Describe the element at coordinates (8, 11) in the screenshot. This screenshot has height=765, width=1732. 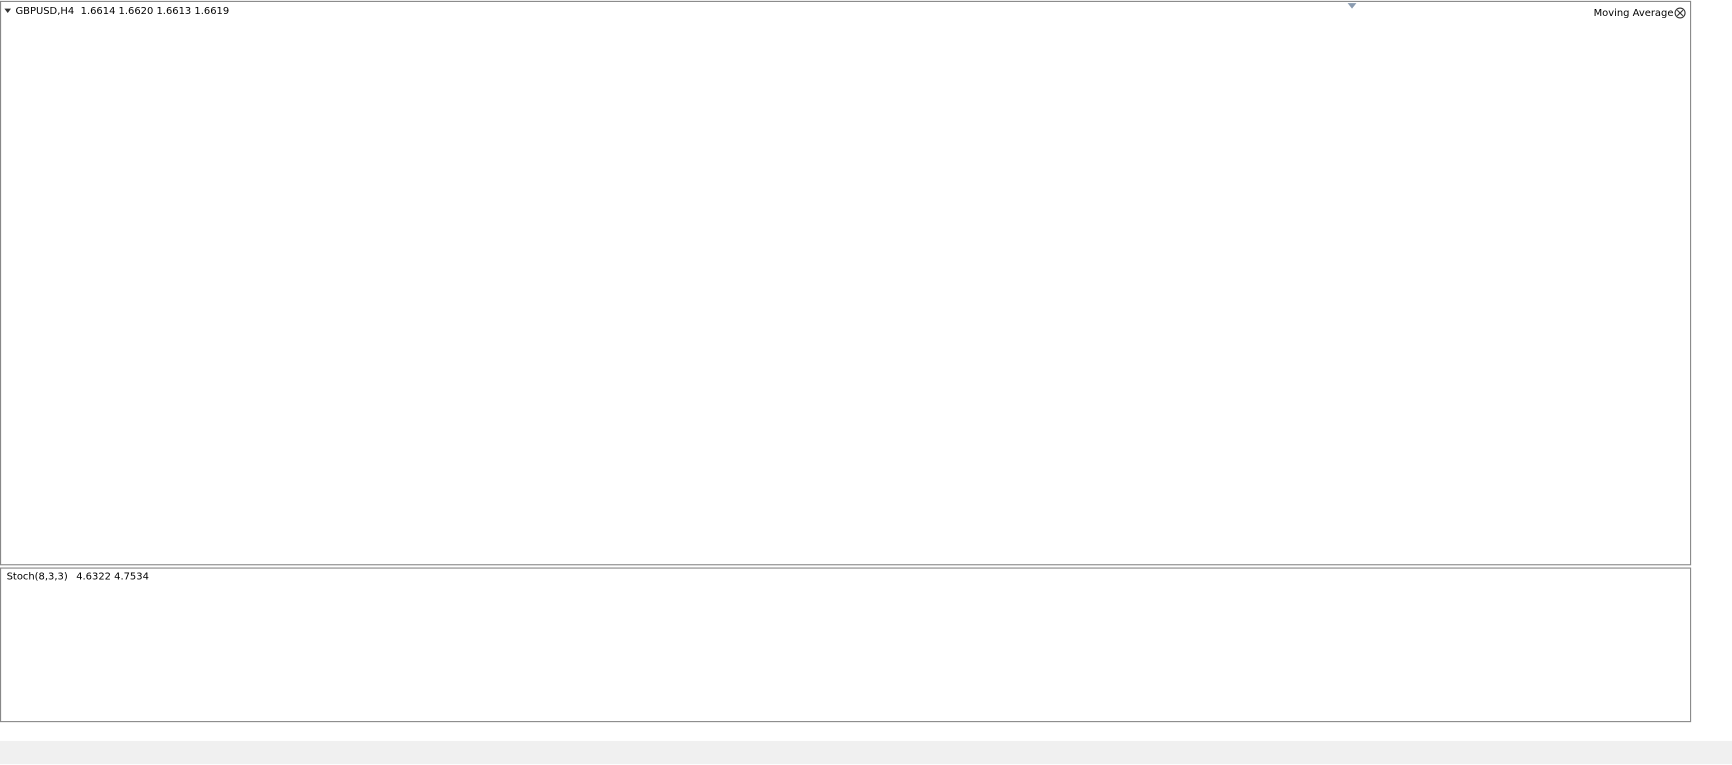
I see `menu-arrow` at that location.